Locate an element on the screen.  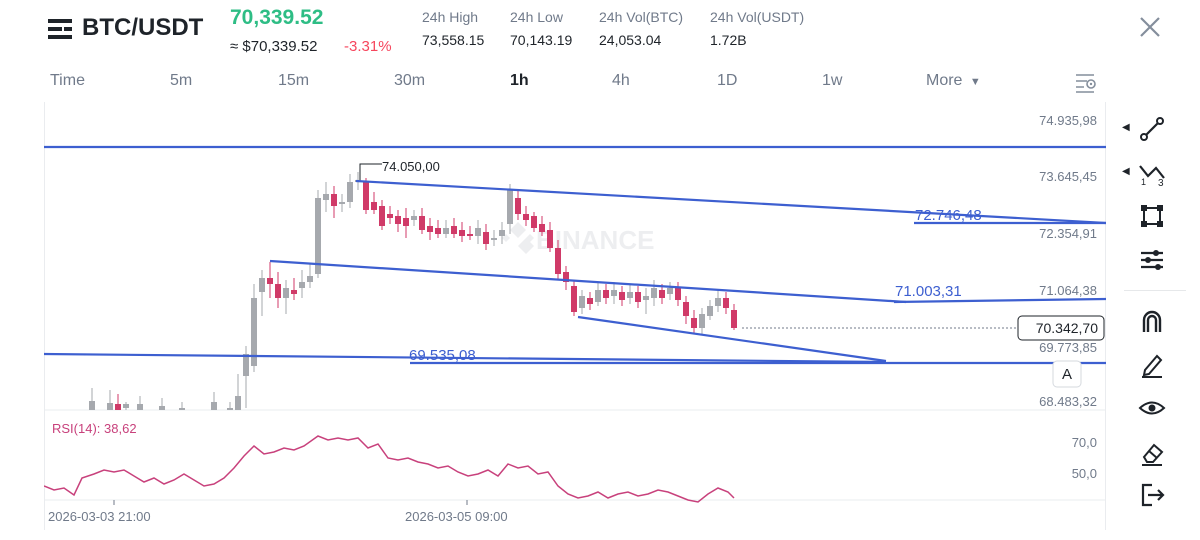
tab-1w: 1w is located at coordinates (832, 80).